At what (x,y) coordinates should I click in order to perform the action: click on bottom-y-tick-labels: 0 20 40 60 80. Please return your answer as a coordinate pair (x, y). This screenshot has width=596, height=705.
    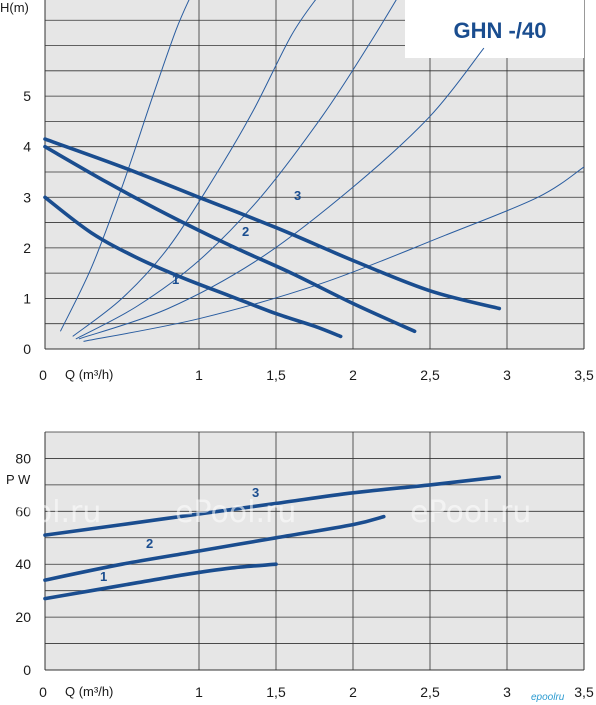
    Looking at the image, I should click on (23, 564).